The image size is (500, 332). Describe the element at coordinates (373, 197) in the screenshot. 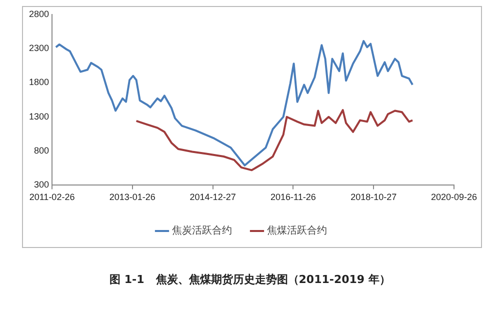

I see `x-tick-label: 2018-10-27` at that location.